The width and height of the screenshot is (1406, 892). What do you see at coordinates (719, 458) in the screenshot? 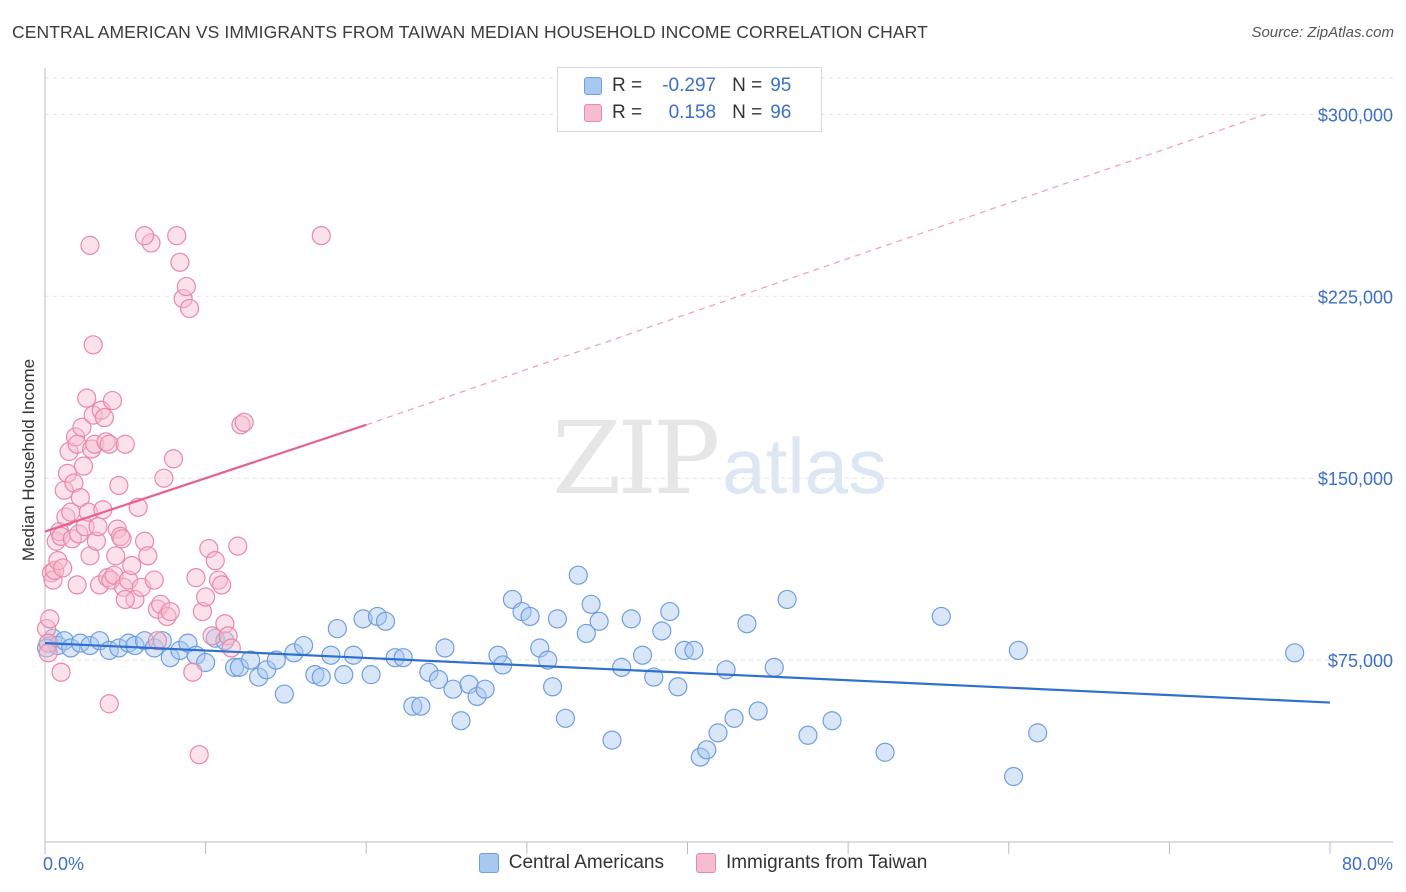
I see `watermark: ZIPatlas` at bounding box center [719, 458].